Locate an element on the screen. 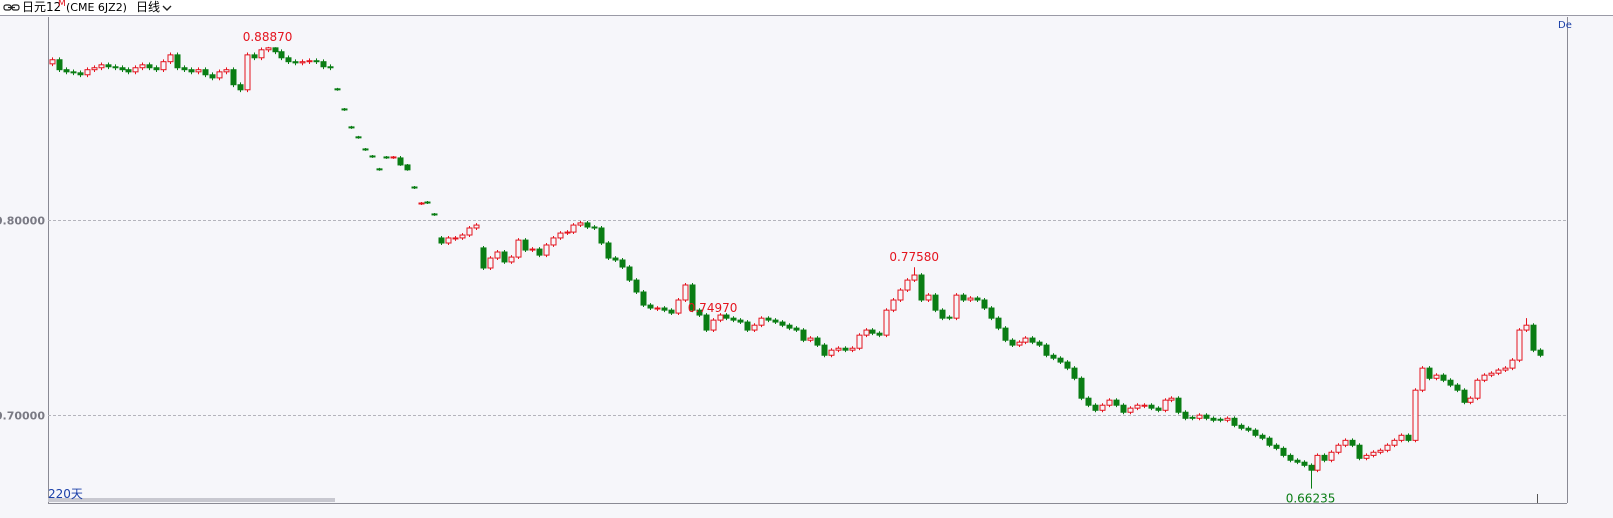  dropdown-arrow is located at coordinates (167, 8).